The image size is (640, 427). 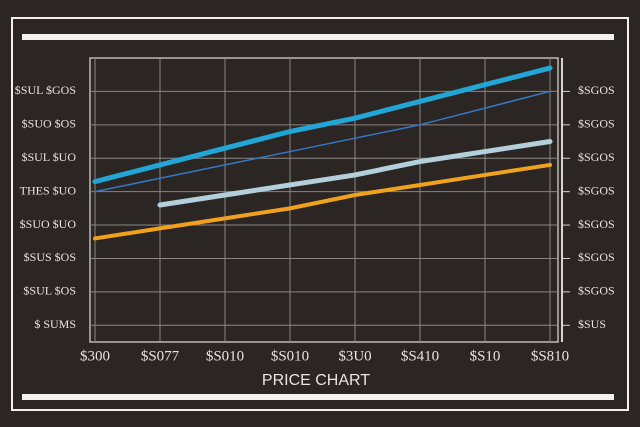 I want to click on x-tick-label: $S810, so click(x=550, y=356).